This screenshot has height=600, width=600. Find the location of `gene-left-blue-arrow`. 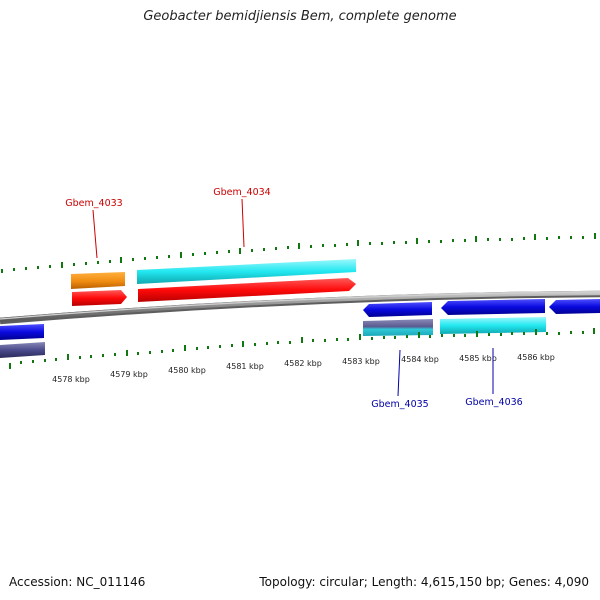

gene-left-blue-arrow is located at coordinates (22, 332).